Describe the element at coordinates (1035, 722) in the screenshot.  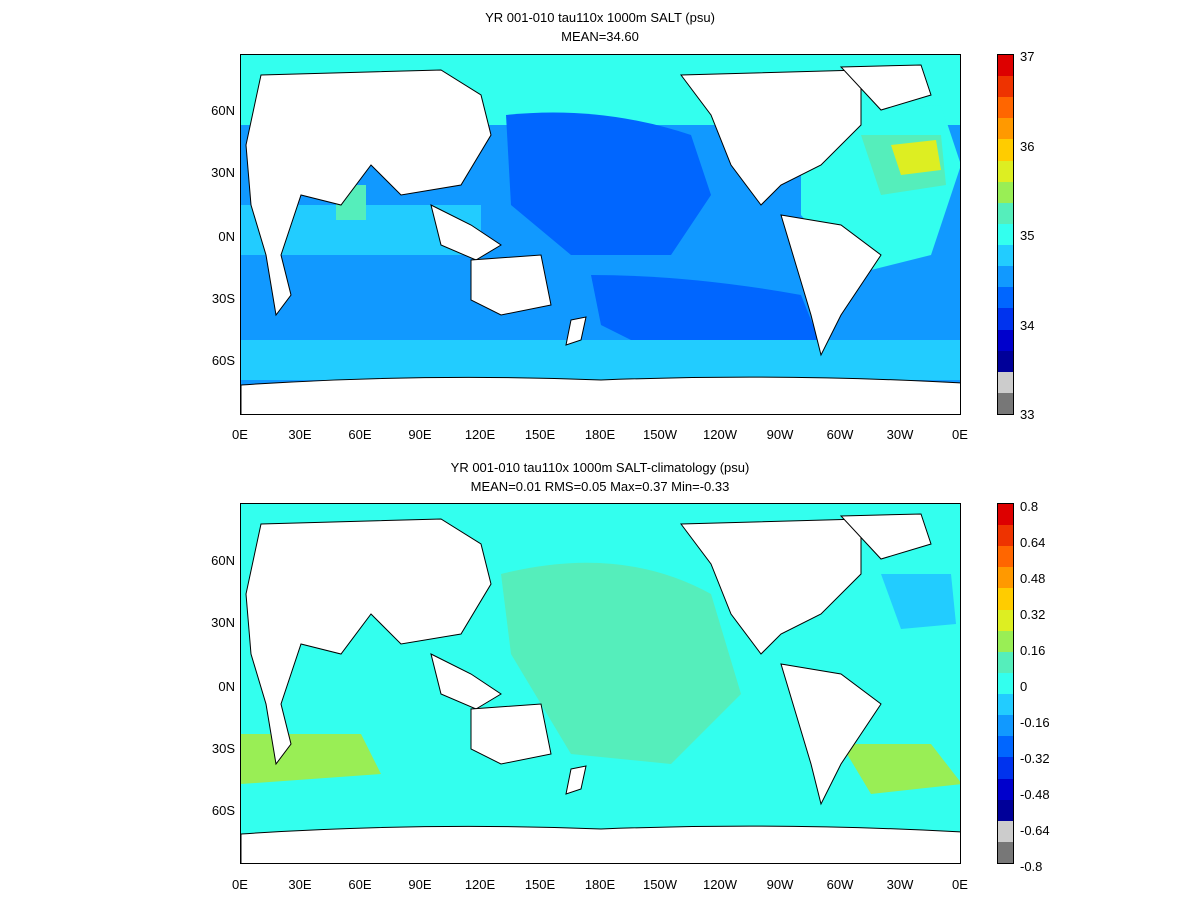
I see `colorbar-label: -0.16` at that location.